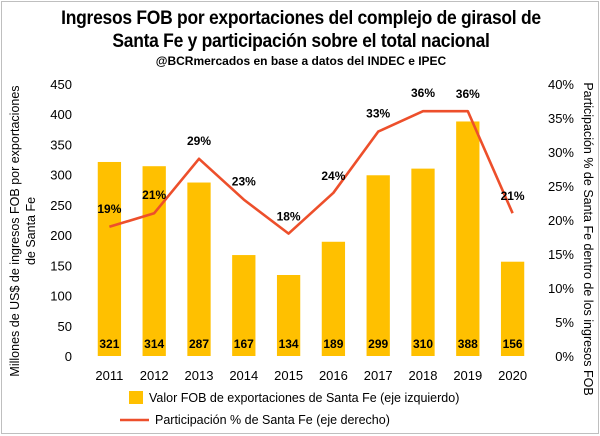  I want to click on x-tick-2018: 2018, so click(423, 375).